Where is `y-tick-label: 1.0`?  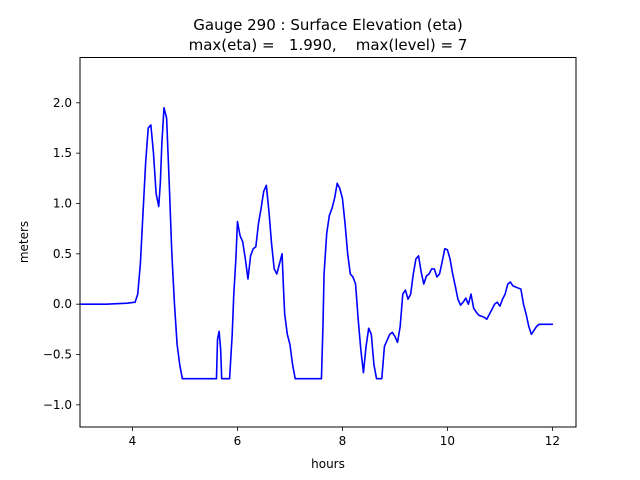 y-tick-label: 1.0 is located at coordinates (62, 203).